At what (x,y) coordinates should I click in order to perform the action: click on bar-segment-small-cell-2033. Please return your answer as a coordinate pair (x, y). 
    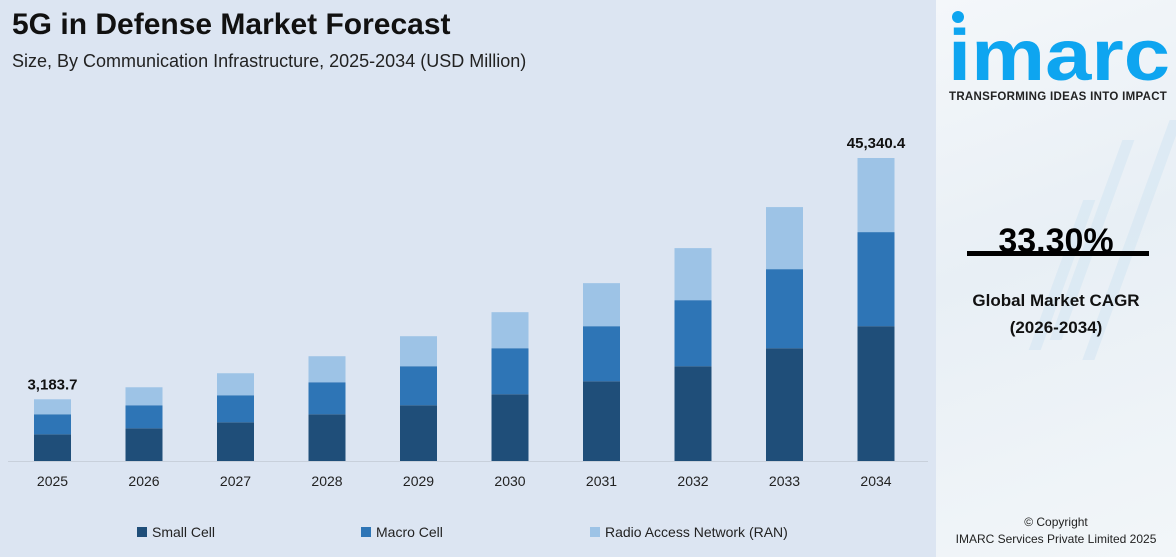
    Looking at the image, I should click on (784, 404).